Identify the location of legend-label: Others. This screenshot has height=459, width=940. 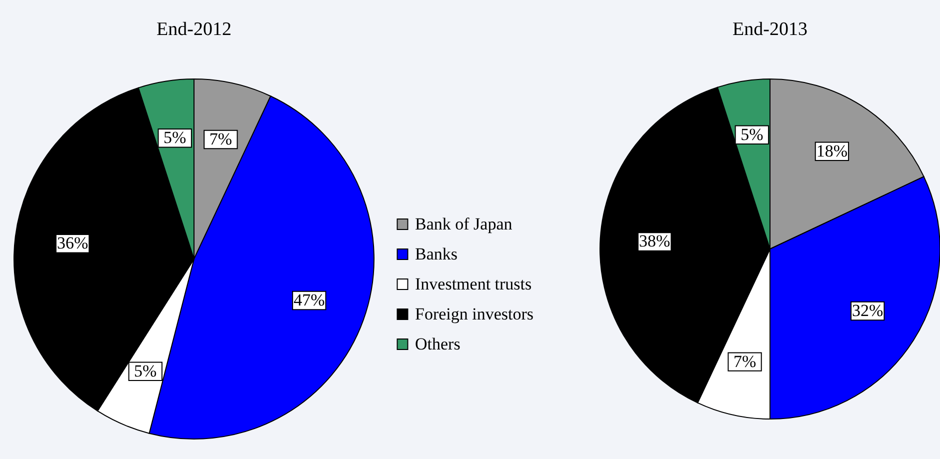
(437, 344).